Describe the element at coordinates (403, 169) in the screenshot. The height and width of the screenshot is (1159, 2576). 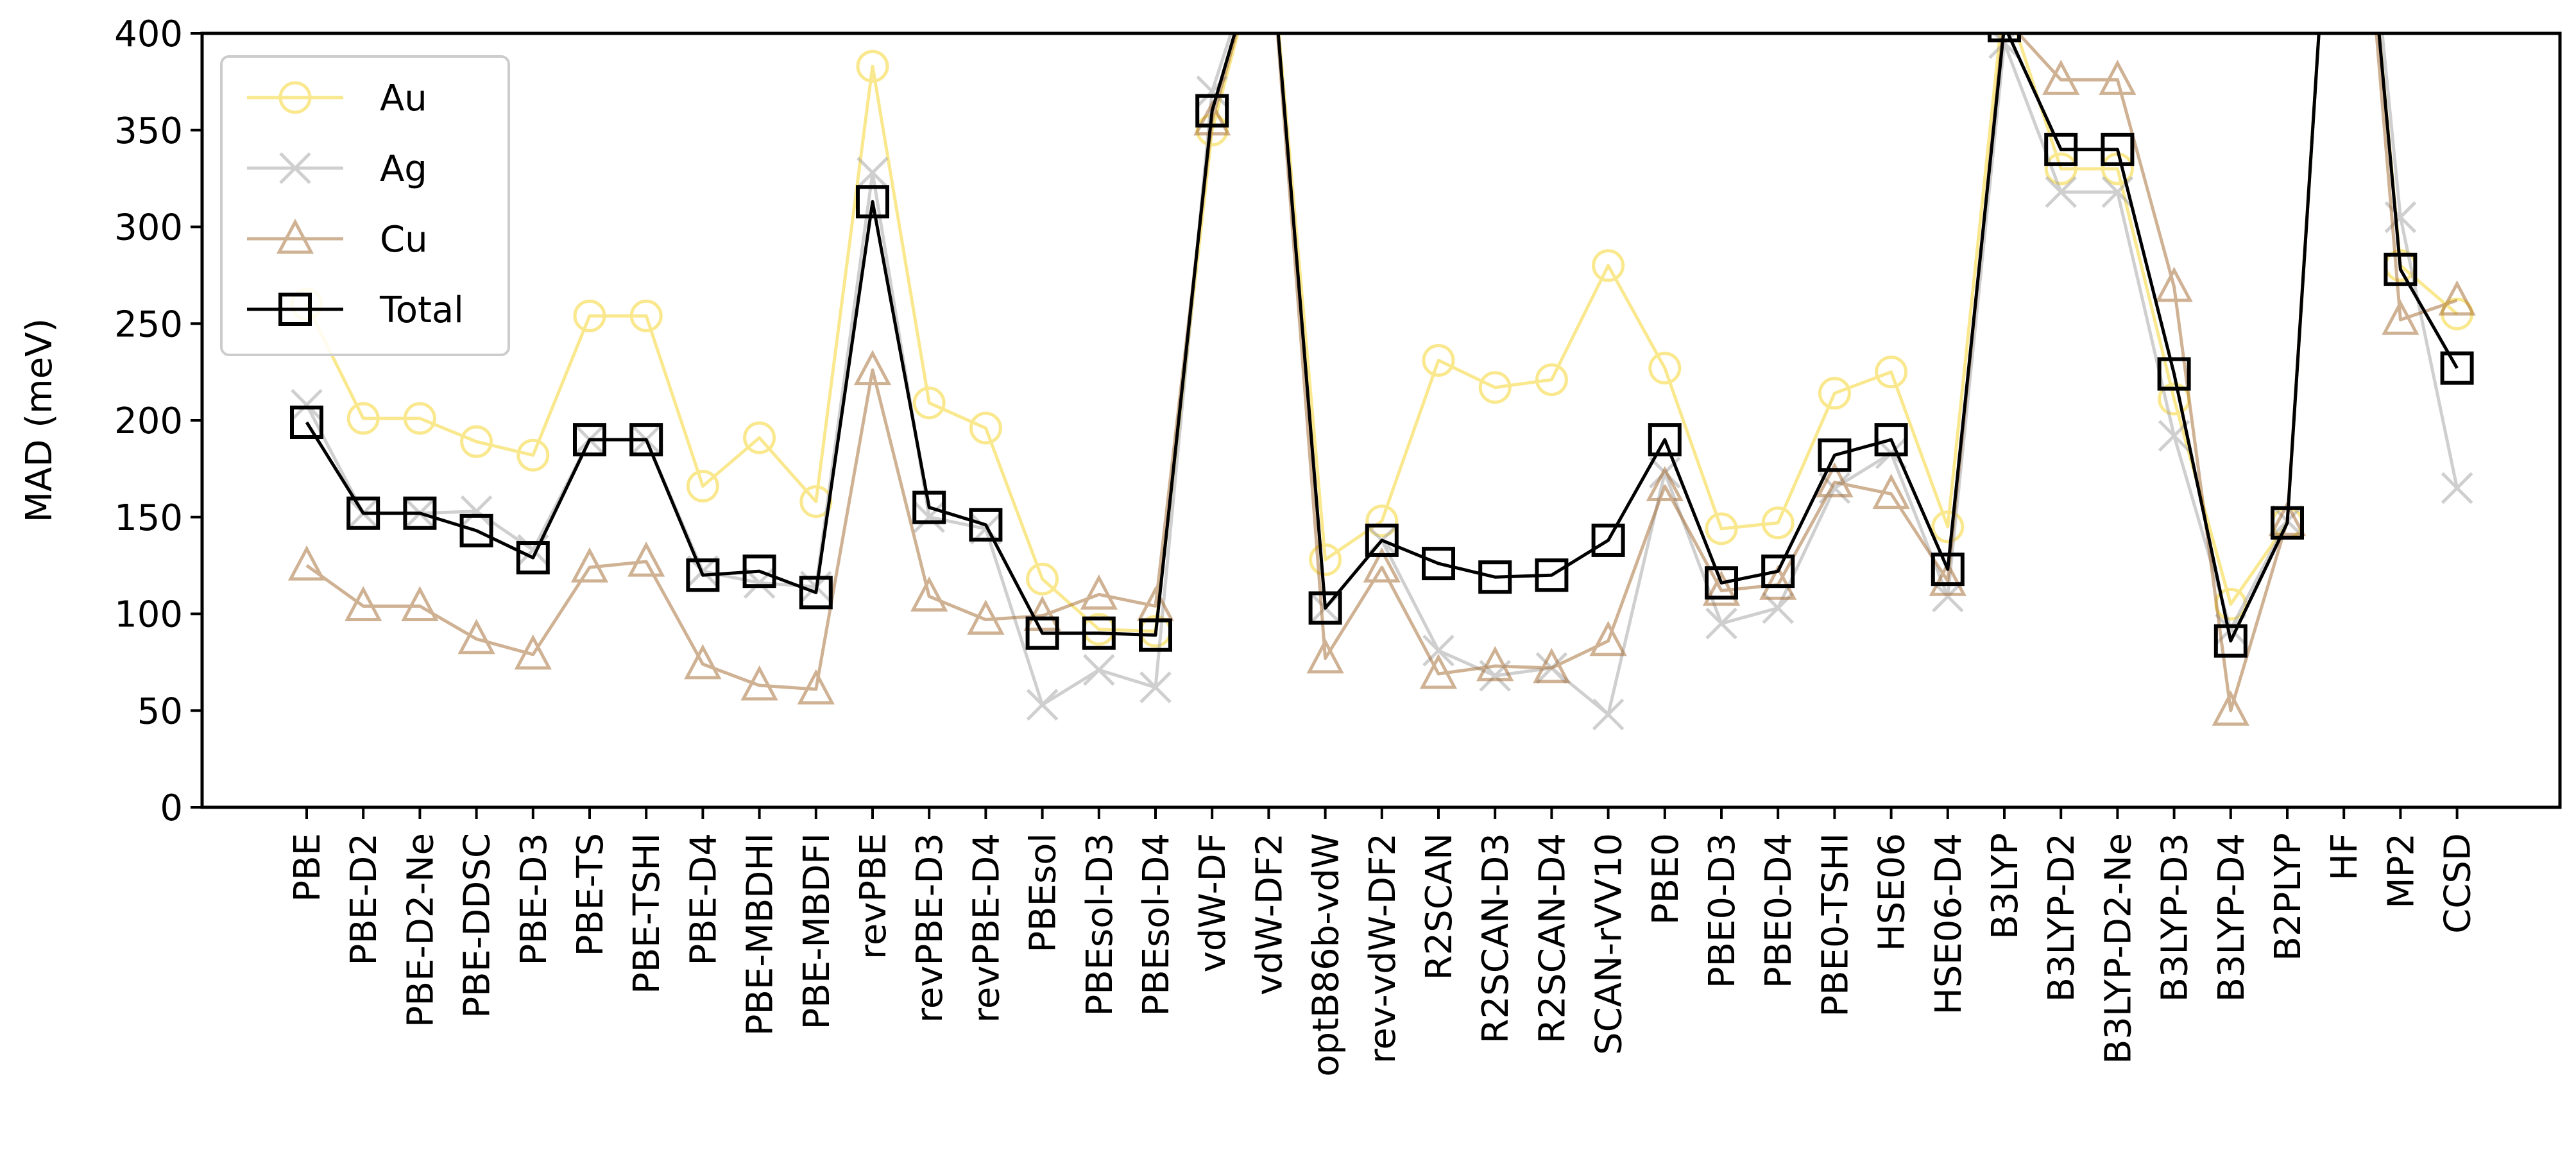
I see `legend-label: Ag` at that location.